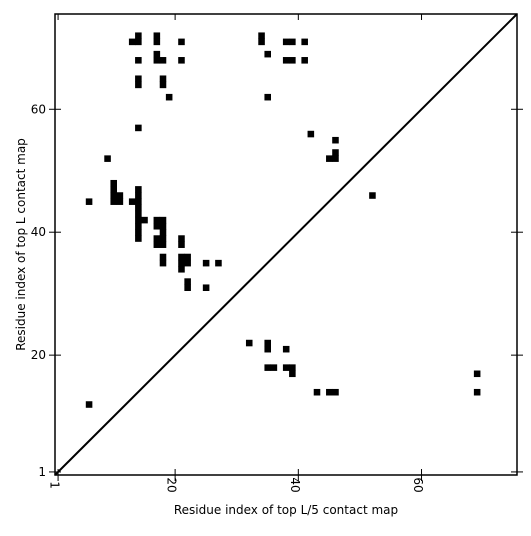  What do you see at coordinates (55, 485) in the screenshot?
I see `x-tick-label: 1` at bounding box center [55, 485].